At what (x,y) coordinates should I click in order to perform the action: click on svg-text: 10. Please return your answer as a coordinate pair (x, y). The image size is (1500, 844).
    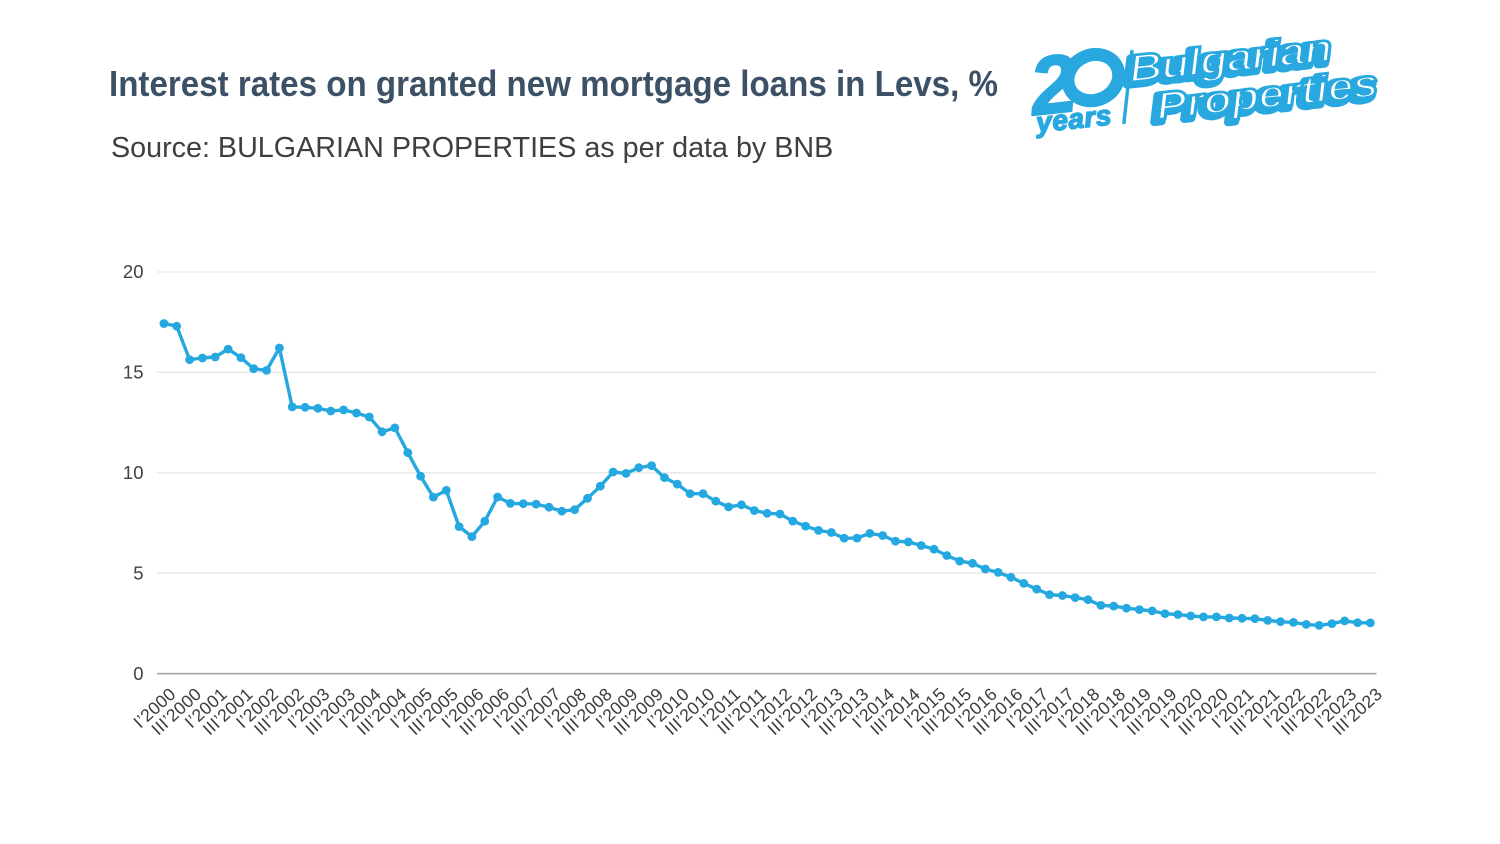
    Looking at the image, I should click on (133, 472).